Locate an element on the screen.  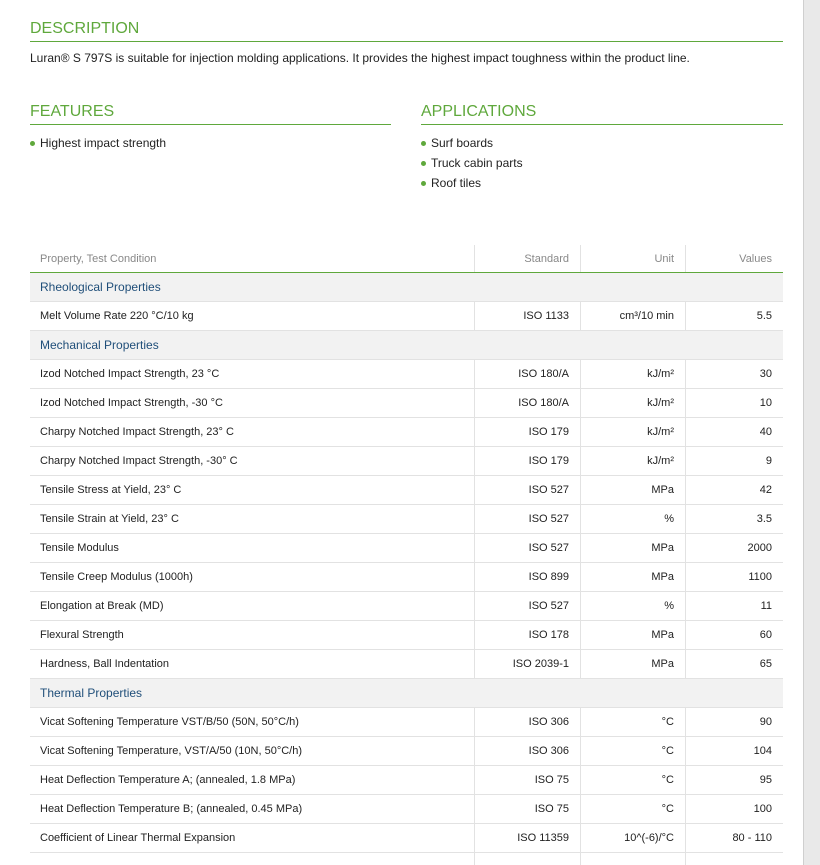
table-cell: 42 is located at coordinates (734, 490).